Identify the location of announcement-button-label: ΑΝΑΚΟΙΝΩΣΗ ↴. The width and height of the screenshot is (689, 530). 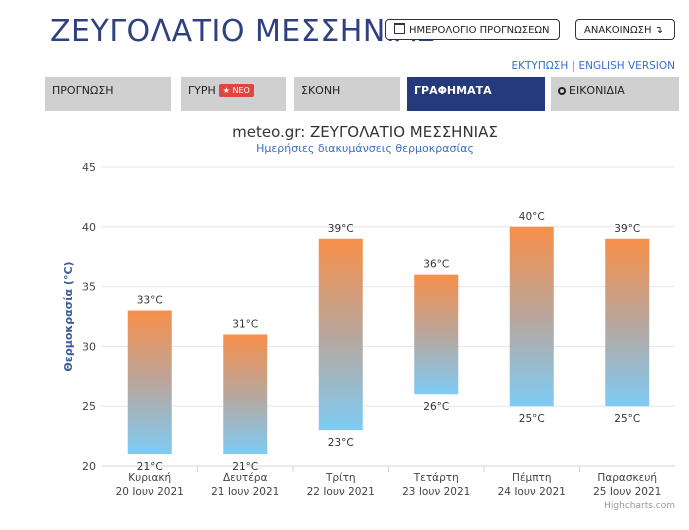
(624, 30).